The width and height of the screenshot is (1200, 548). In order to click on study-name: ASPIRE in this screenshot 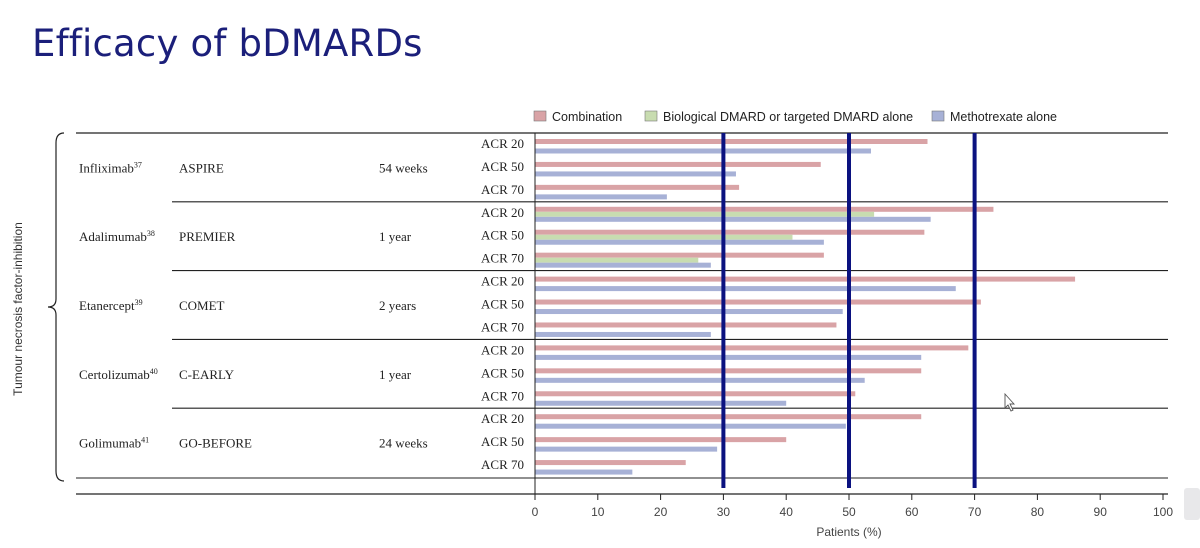, I will do `click(201, 167)`.